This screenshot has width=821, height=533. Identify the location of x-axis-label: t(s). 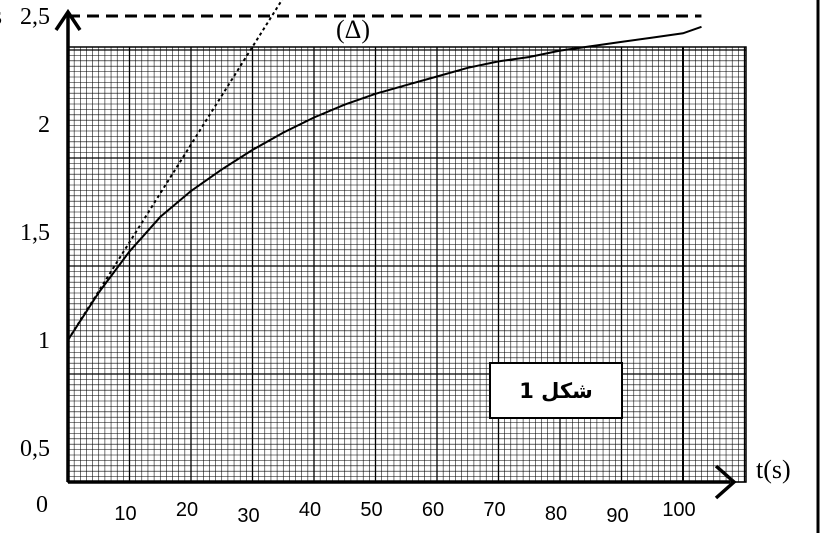
(773, 469).